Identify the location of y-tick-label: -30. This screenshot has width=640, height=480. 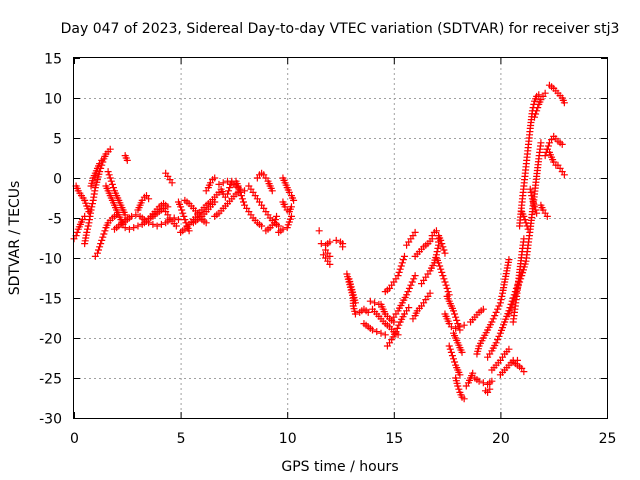
(50, 420).